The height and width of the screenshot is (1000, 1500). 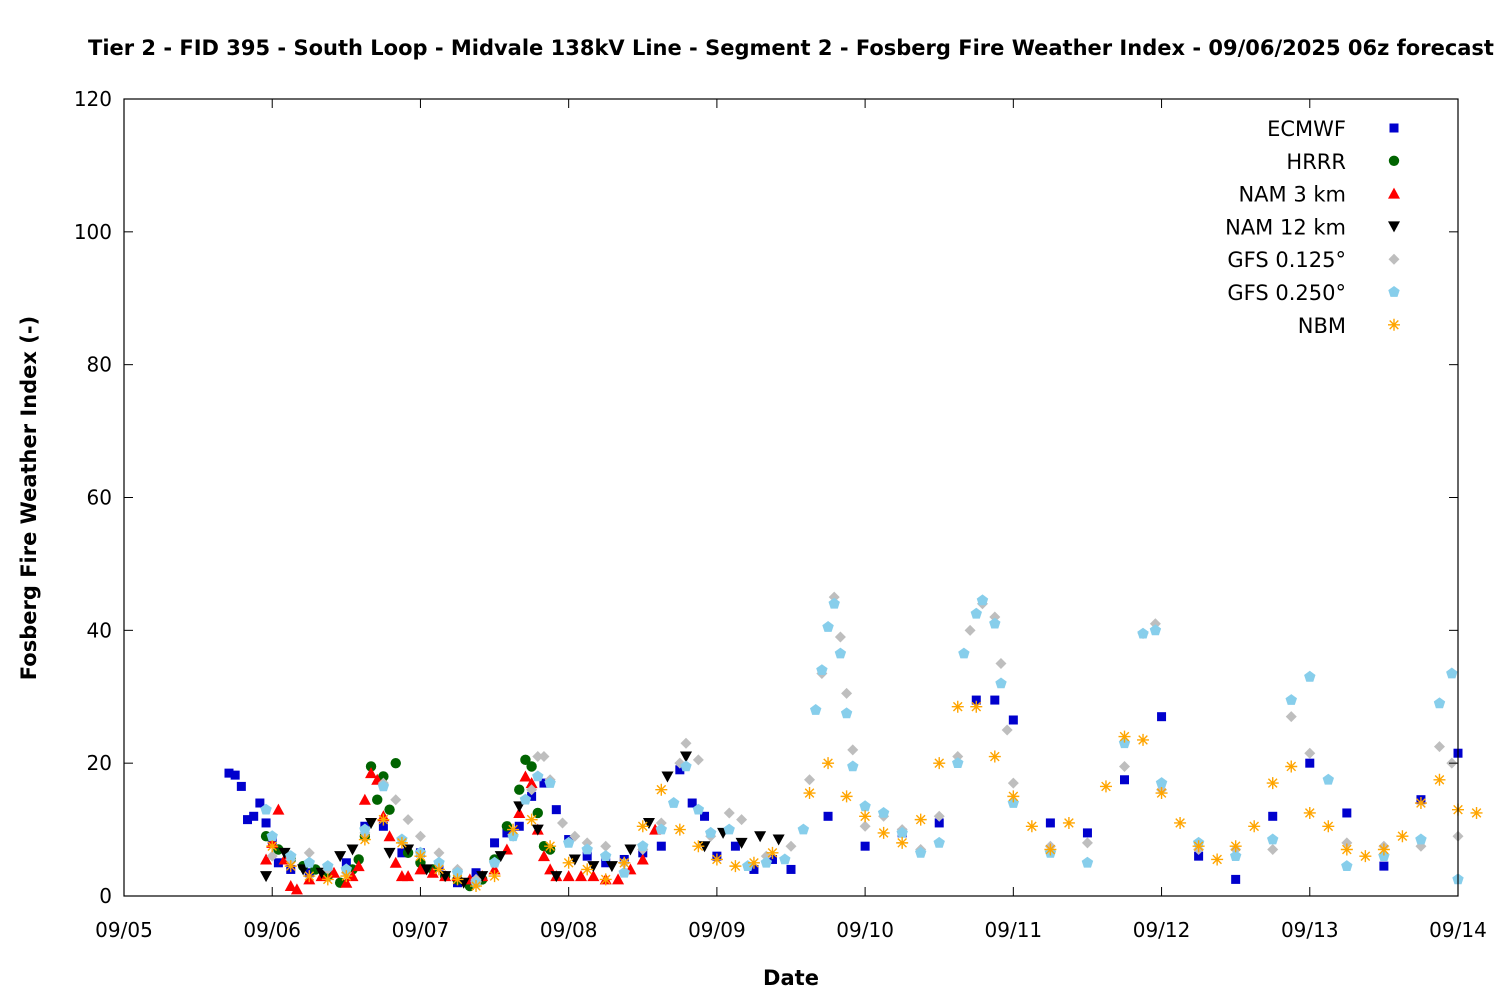 I want to click on y-axis-label: Fosberg Fire Weather Index (-), so click(x=29, y=498).